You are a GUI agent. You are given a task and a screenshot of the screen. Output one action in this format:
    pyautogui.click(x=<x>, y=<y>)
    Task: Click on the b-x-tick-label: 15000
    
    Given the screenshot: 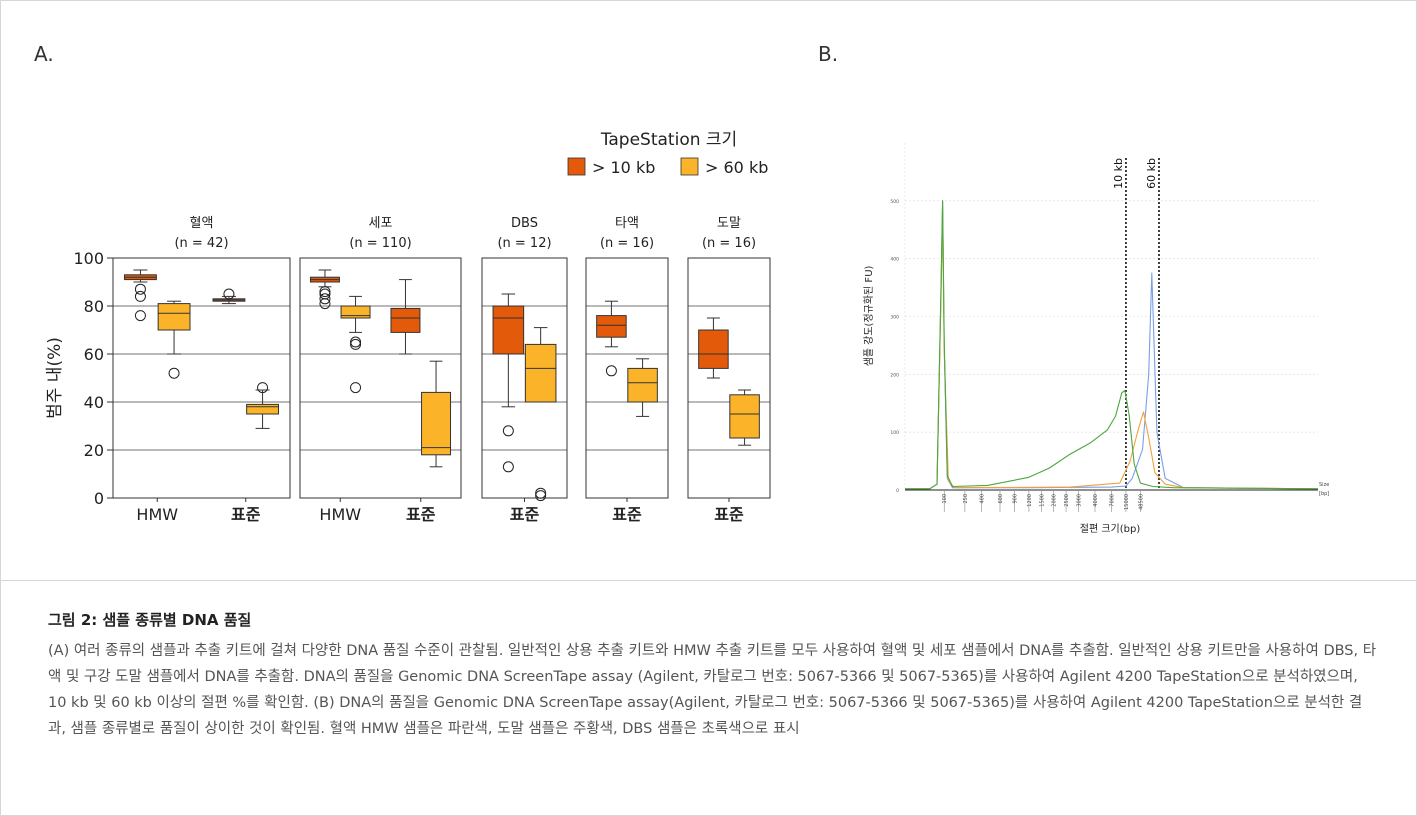 What is the action you would take?
    pyautogui.click(x=1127, y=502)
    